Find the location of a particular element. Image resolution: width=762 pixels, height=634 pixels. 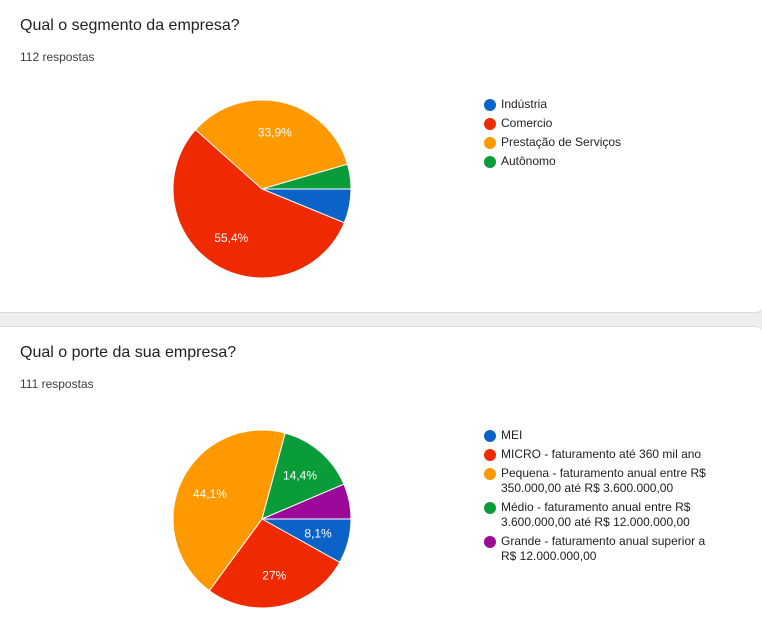

pie-data-label-medio-faturamento-anual-: 14,4% is located at coordinates (300, 475).